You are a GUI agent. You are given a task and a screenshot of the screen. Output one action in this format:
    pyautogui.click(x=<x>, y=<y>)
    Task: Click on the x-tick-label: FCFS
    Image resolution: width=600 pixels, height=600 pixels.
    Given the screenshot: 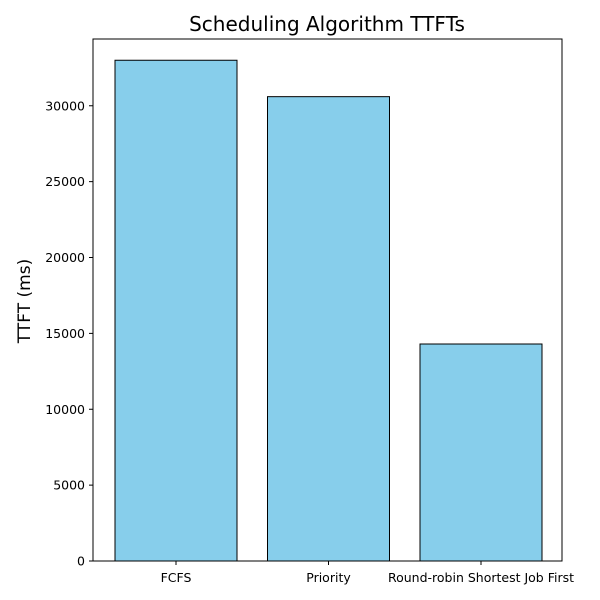 What is the action you would take?
    pyautogui.click(x=176, y=577)
    